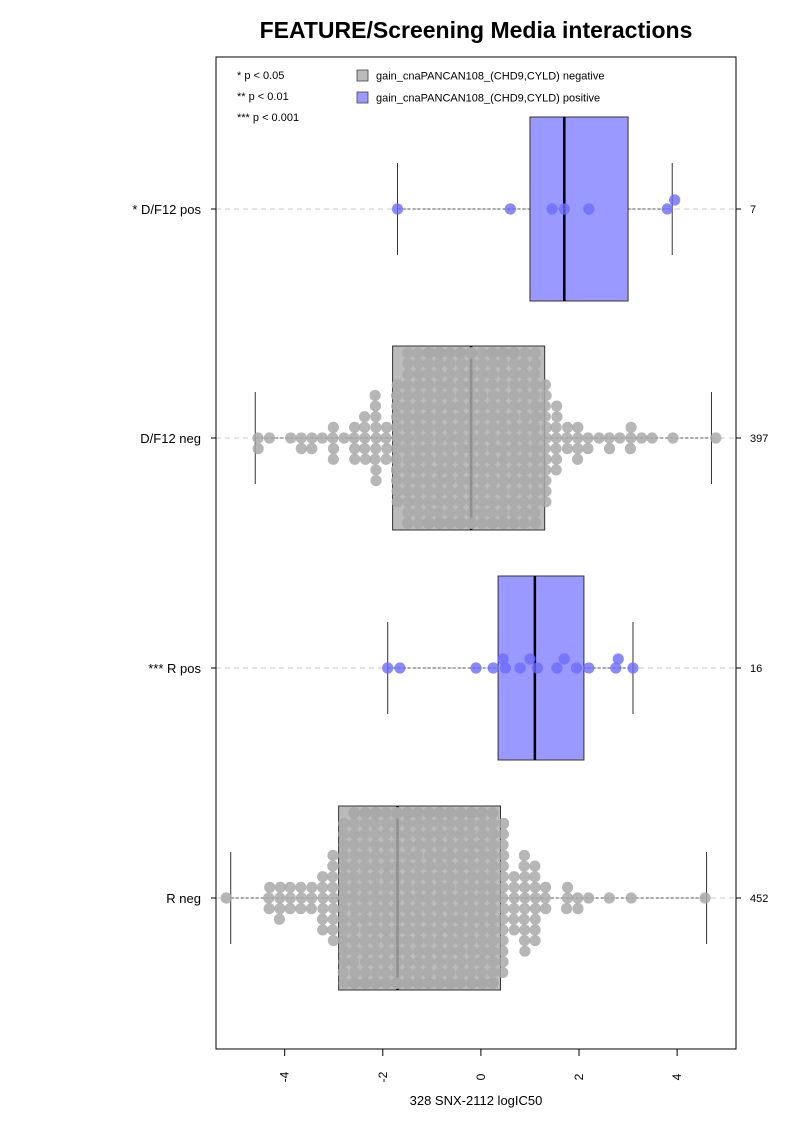 This screenshot has height=1122, width=793. Describe the element at coordinates (383, 1076) in the screenshot. I see `x-tick-label: -2` at that location.